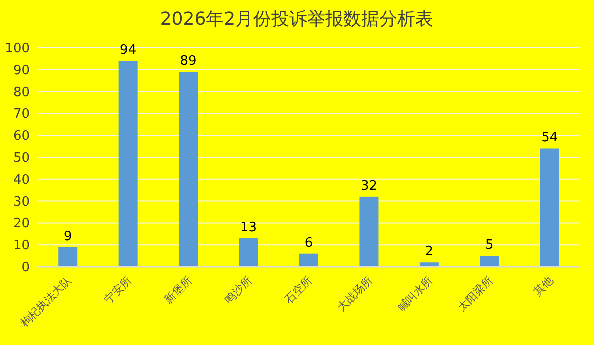  What do you see at coordinates (188, 62) in the screenshot?
I see `data-label: 89` at bounding box center [188, 62].